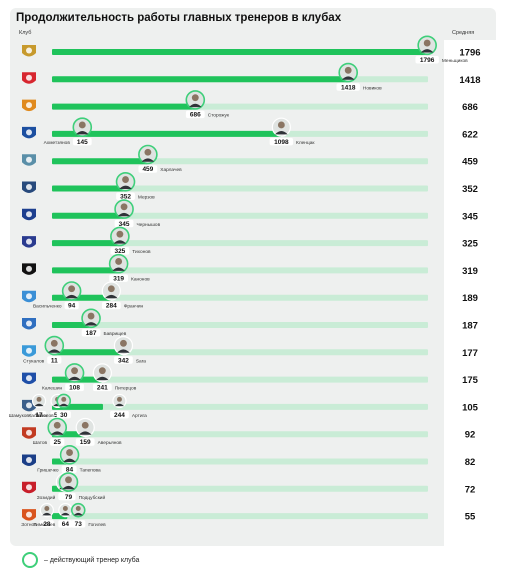 This screenshot has width=505, height=570. What do you see at coordinates (372, 88) in the screenshot?
I see `coach-name-label: Новиков` at bounding box center [372, 88].